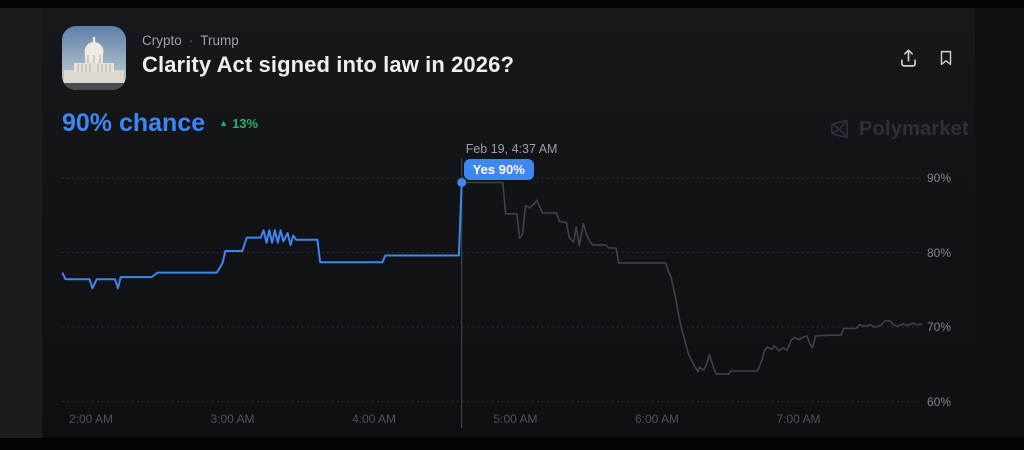 Image resolution: width=1024 pixels, height=450 pixels. I want to click on breadcrumb-category: Crypto, so click(162, 40).